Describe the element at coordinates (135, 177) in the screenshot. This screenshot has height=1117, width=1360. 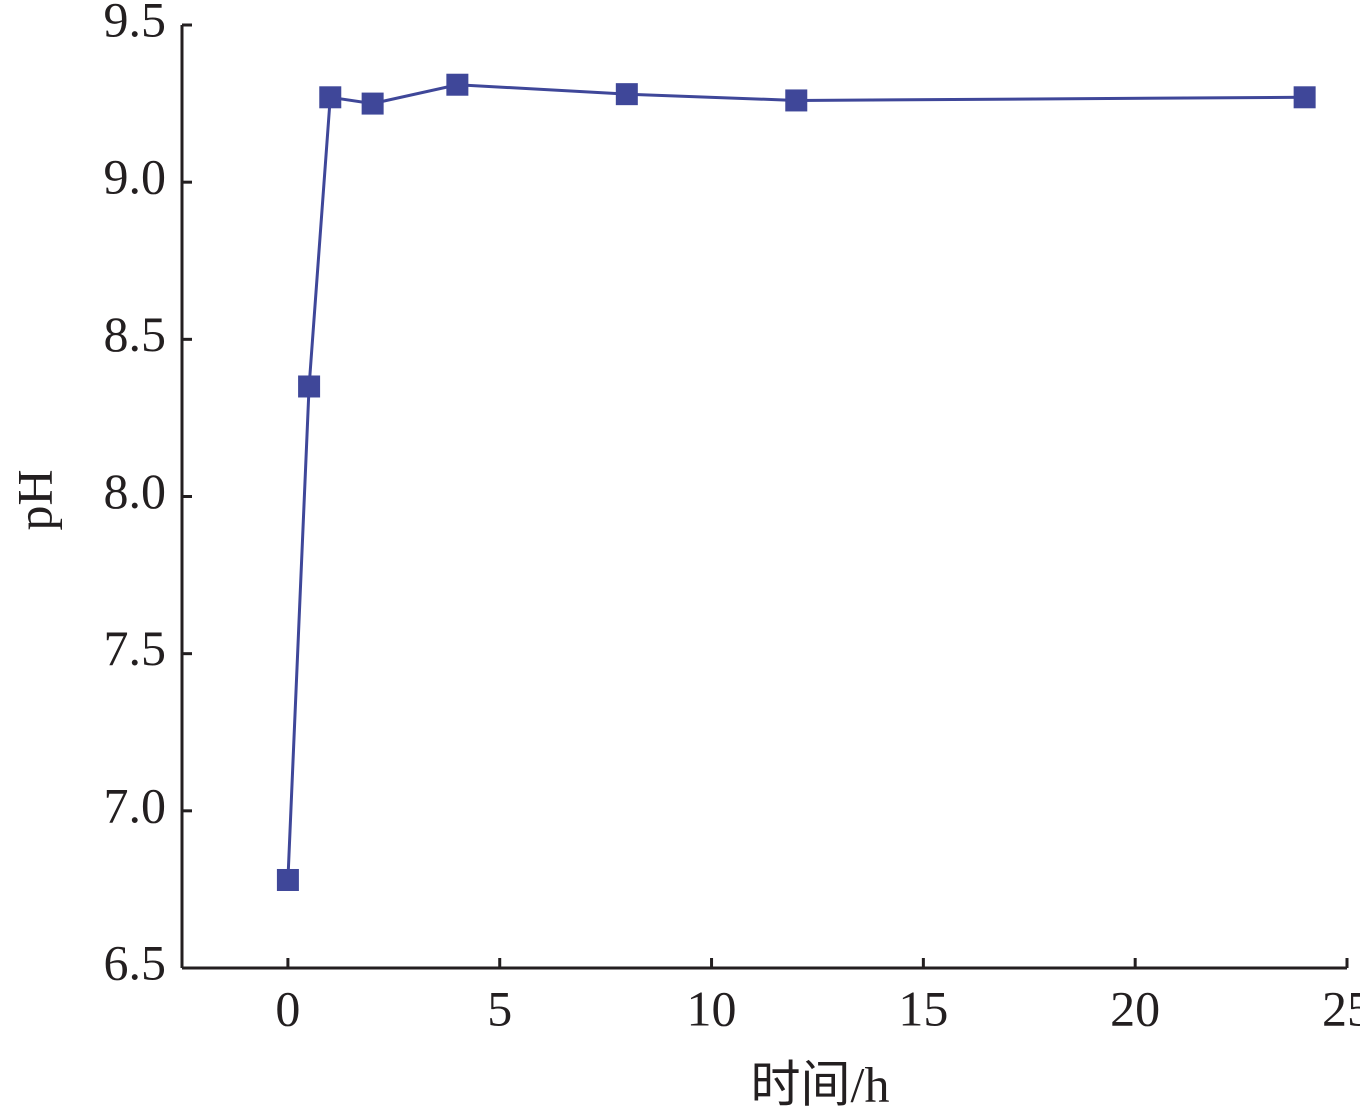
I see `y-tick-label: 9.0` at that location.